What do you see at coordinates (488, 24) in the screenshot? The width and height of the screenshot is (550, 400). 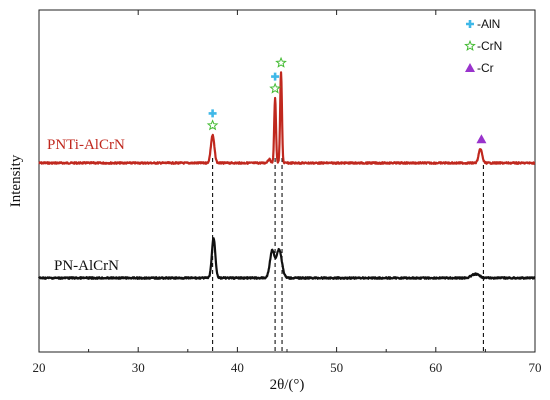 I see `legend-label: -AlN` at bounding box center [488, 24].